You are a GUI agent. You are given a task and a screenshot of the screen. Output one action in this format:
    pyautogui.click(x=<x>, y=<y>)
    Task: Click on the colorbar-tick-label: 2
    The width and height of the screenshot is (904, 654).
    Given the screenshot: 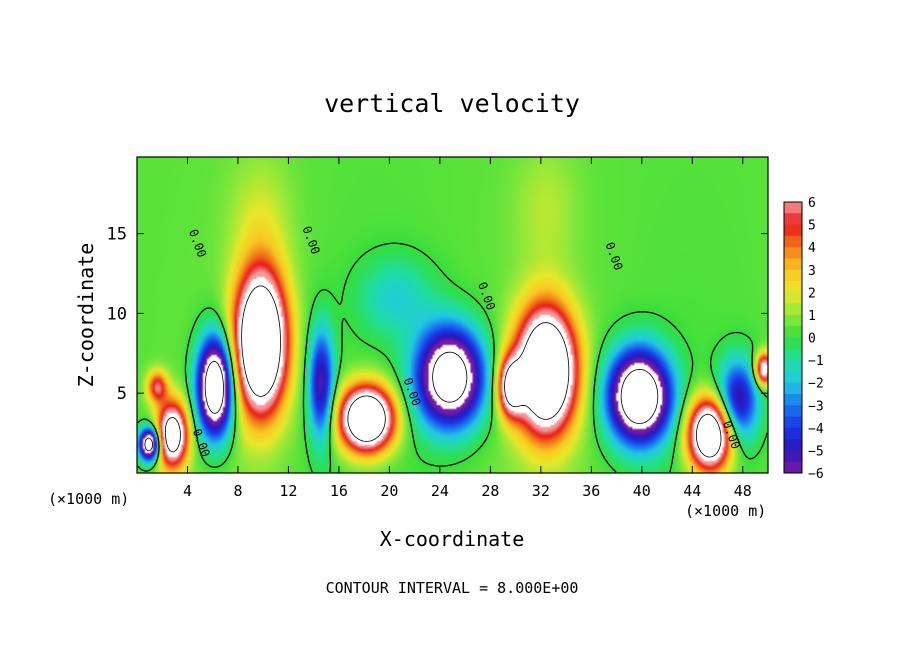 What is the action you would take?
    pyautogui.click(x=812, y=293)
    